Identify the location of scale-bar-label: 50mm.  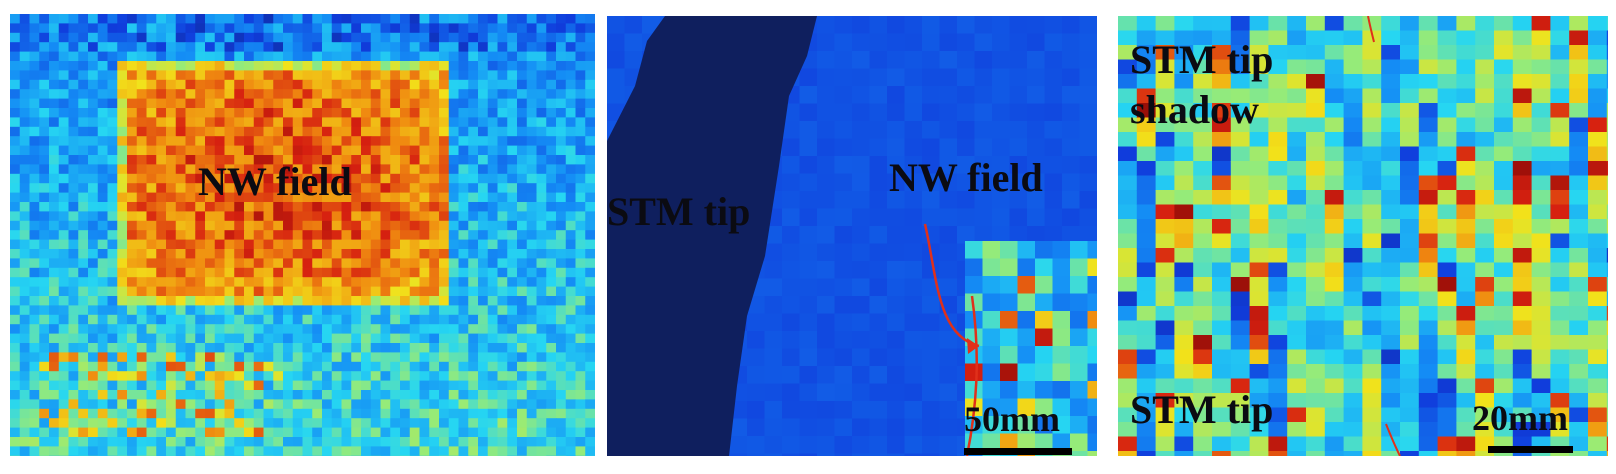
(1012, 419).